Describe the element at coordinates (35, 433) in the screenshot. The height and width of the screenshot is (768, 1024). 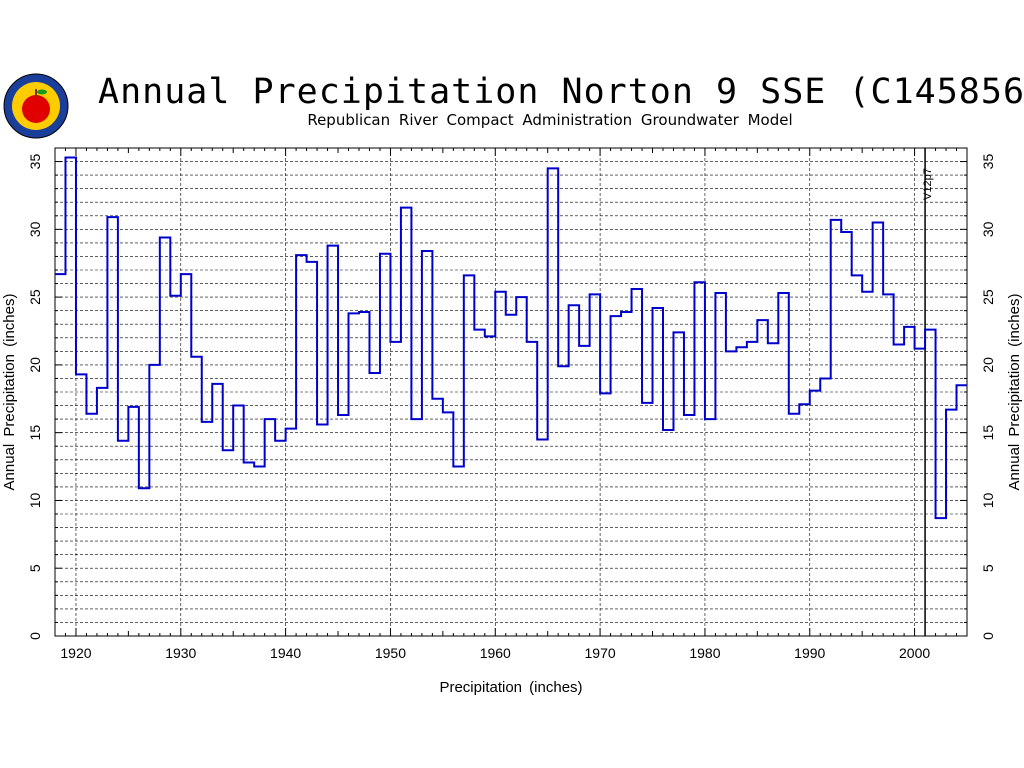
I see `y-tick-label-left: 15` at that location.